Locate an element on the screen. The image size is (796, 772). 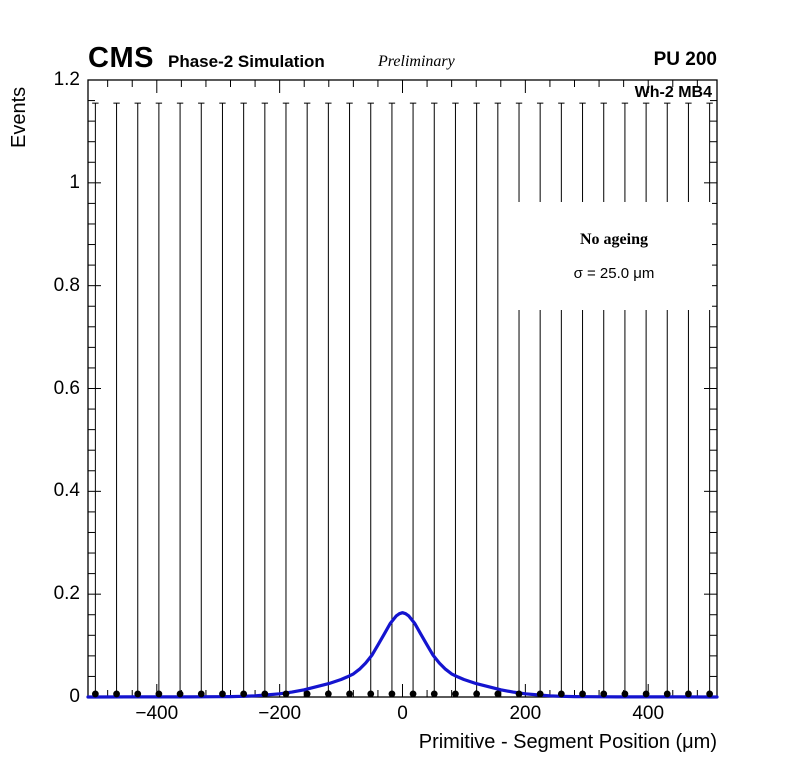
y-tick-label: 0.4 is located at coordinates (66, 491).